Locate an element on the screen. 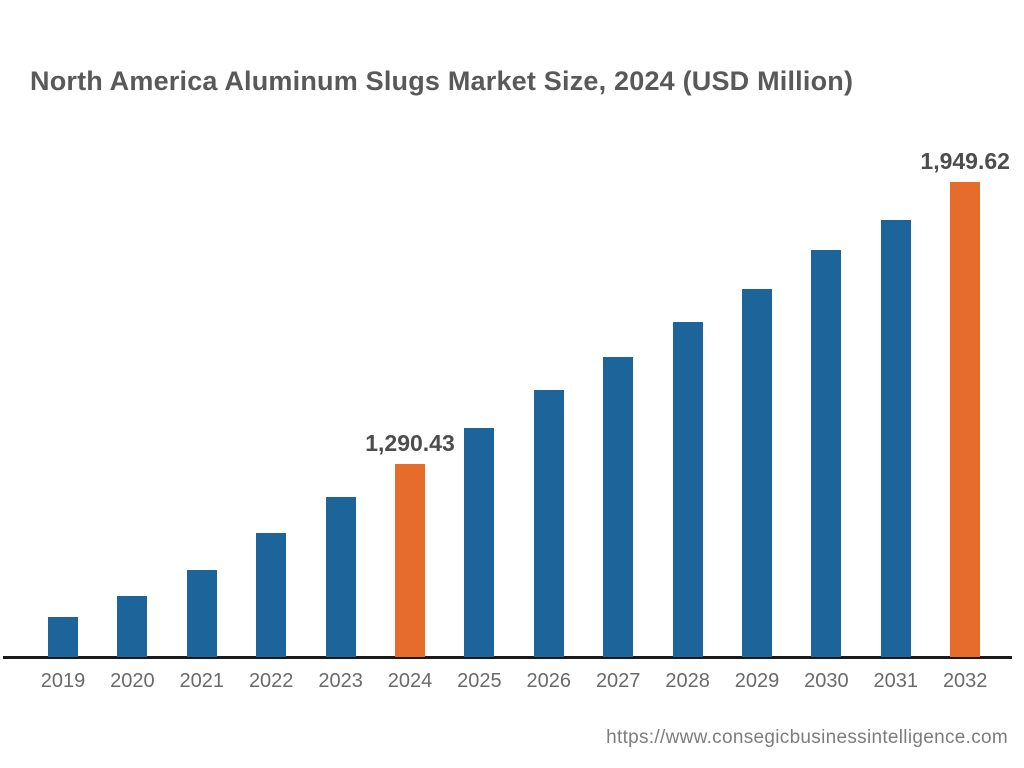  bar-2032 is located at coordinates (965, 419).